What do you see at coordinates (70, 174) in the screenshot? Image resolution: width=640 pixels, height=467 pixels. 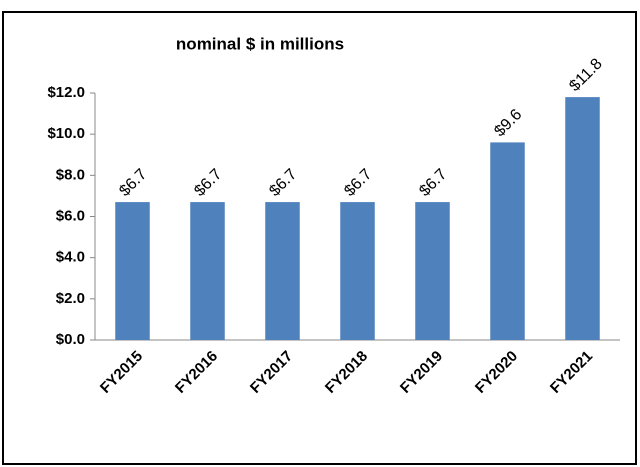 I see `y-tick-label: $8.0` at bounding box center [70, 174].